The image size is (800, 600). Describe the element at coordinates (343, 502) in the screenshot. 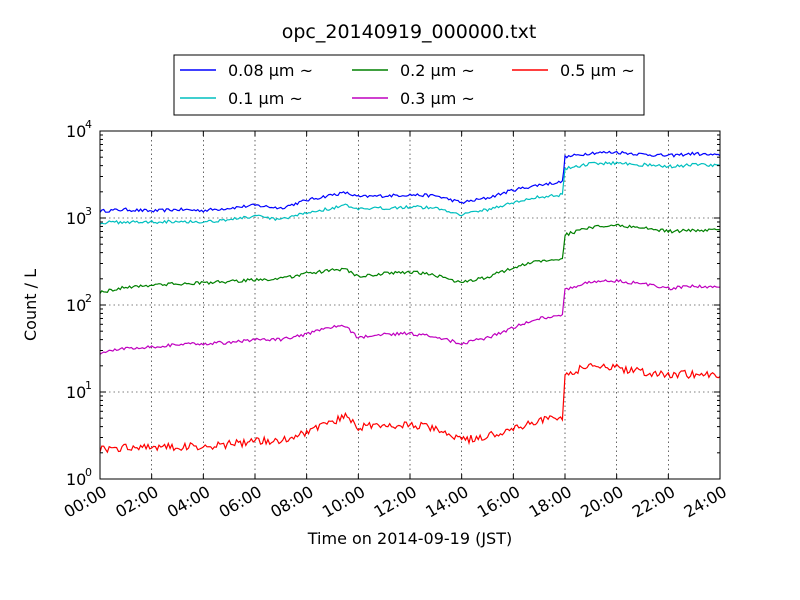

I see `x-tick-label: 10:00` at that location.